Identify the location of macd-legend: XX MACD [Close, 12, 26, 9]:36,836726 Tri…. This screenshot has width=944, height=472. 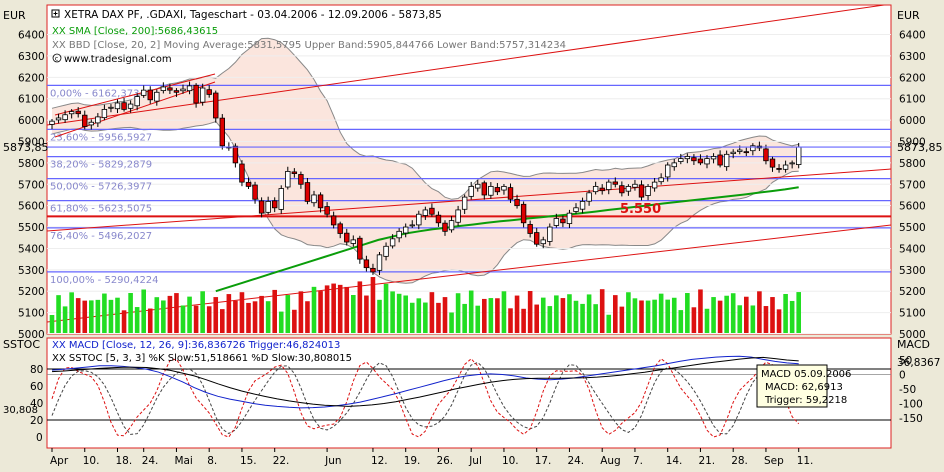
(196, 345).